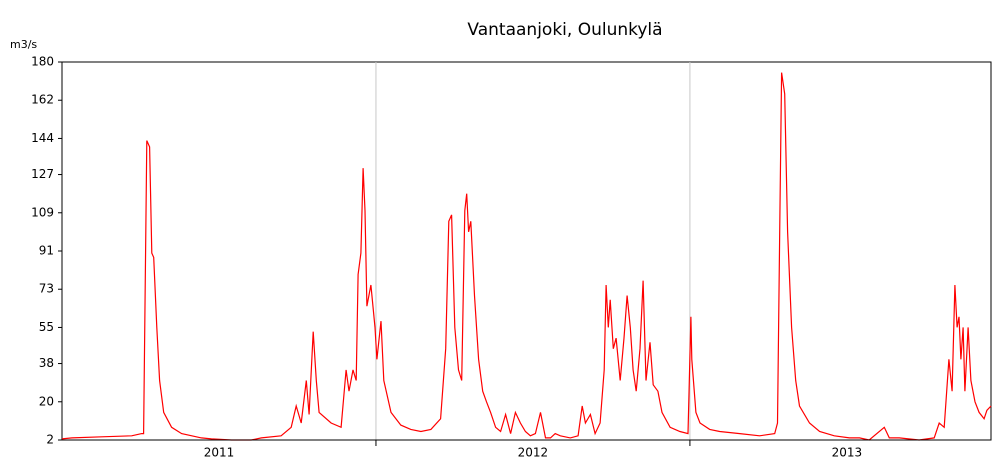 The height and width of the screenshot is (461, 992). What do you see at coordinates (42, 62) in the screenshot?
I see `y-tick-label: 180` at bounding box center [42, 62].